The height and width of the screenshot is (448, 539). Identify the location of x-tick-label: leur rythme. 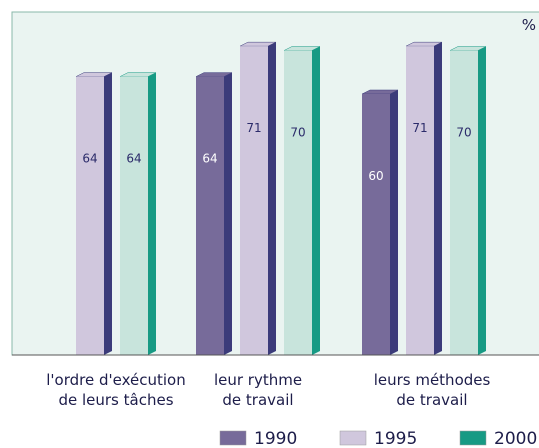
(258, 380).